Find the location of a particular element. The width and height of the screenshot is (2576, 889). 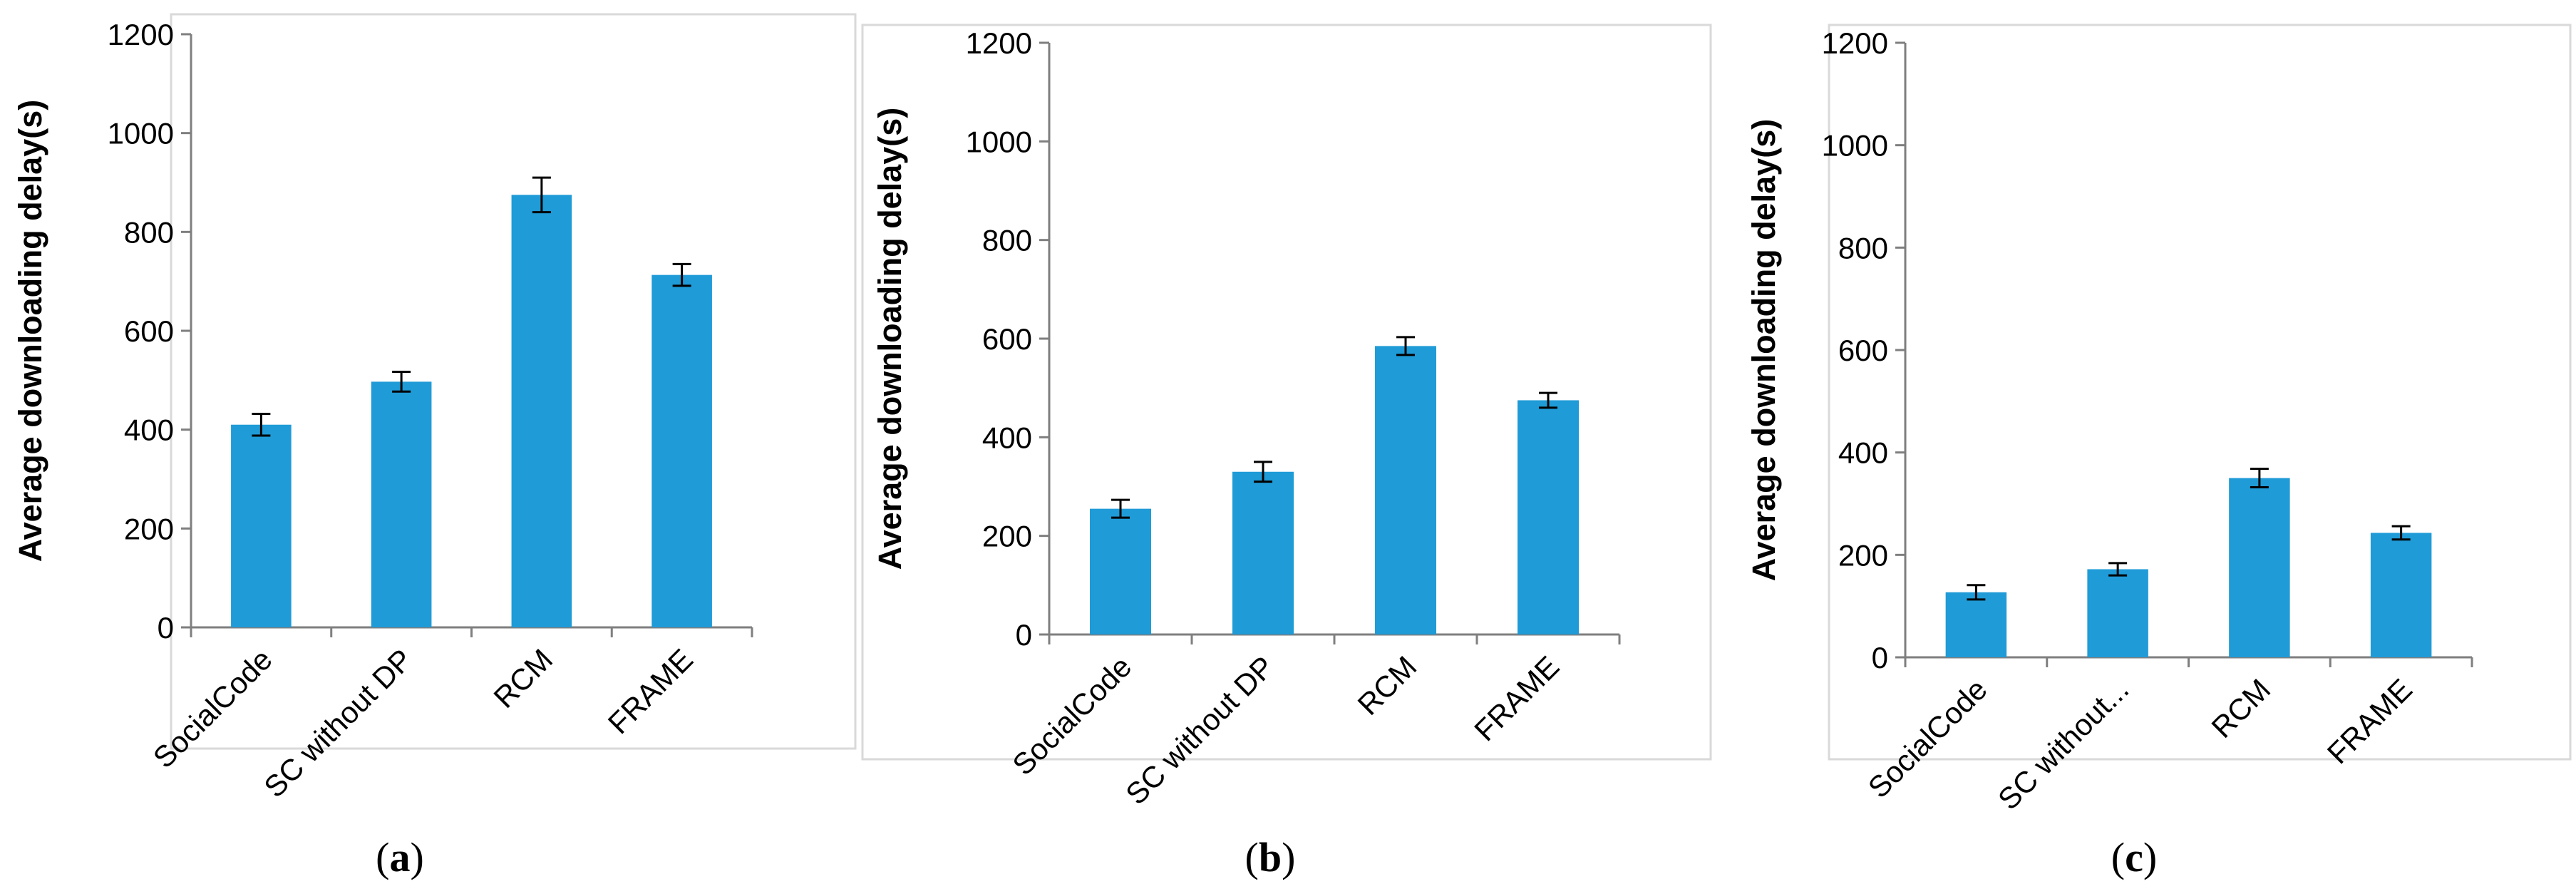

panel-label-b: (b) is located at coordinates (1270, 857).